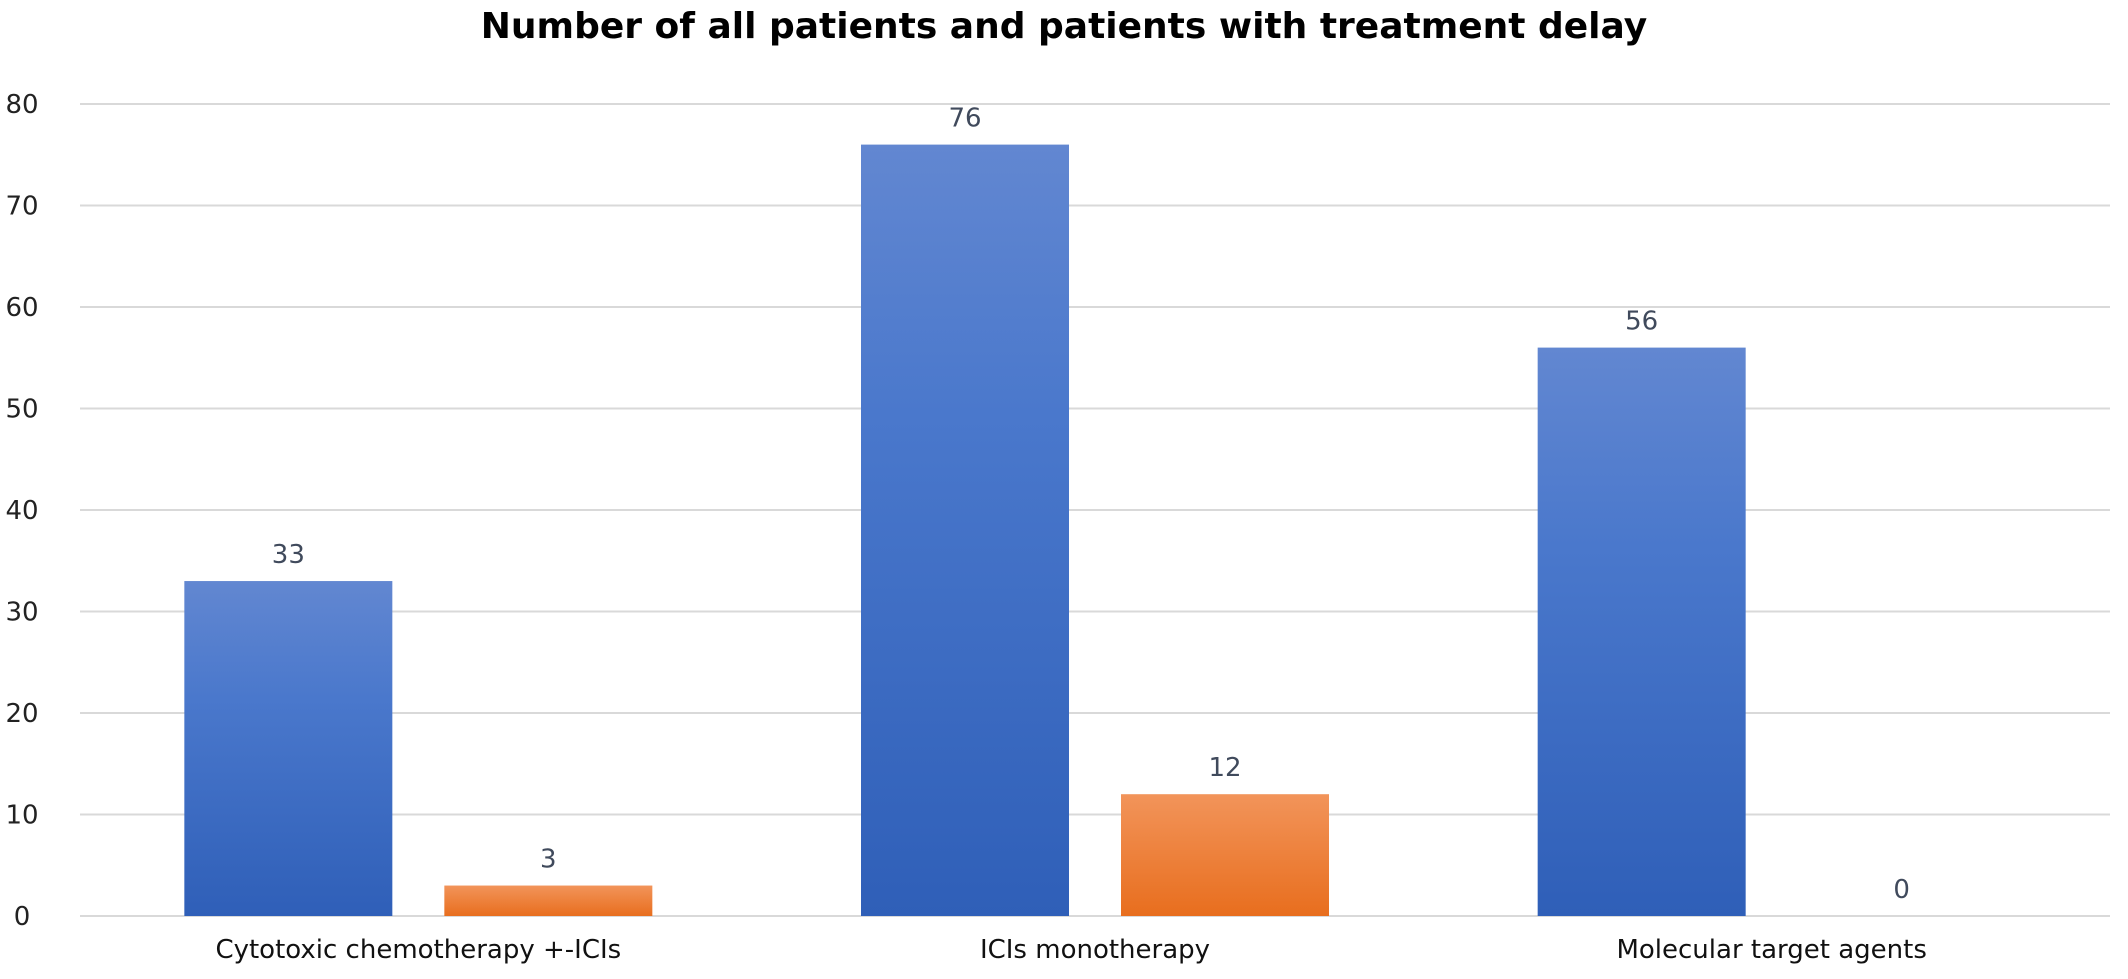 The height and width of the screenshot is (979, 2128). What do you see at coordinates (1095, 950) in the screenshot?
I see `x-tick-label: ICIs monotherapy` at bounding box center [1095, 950].